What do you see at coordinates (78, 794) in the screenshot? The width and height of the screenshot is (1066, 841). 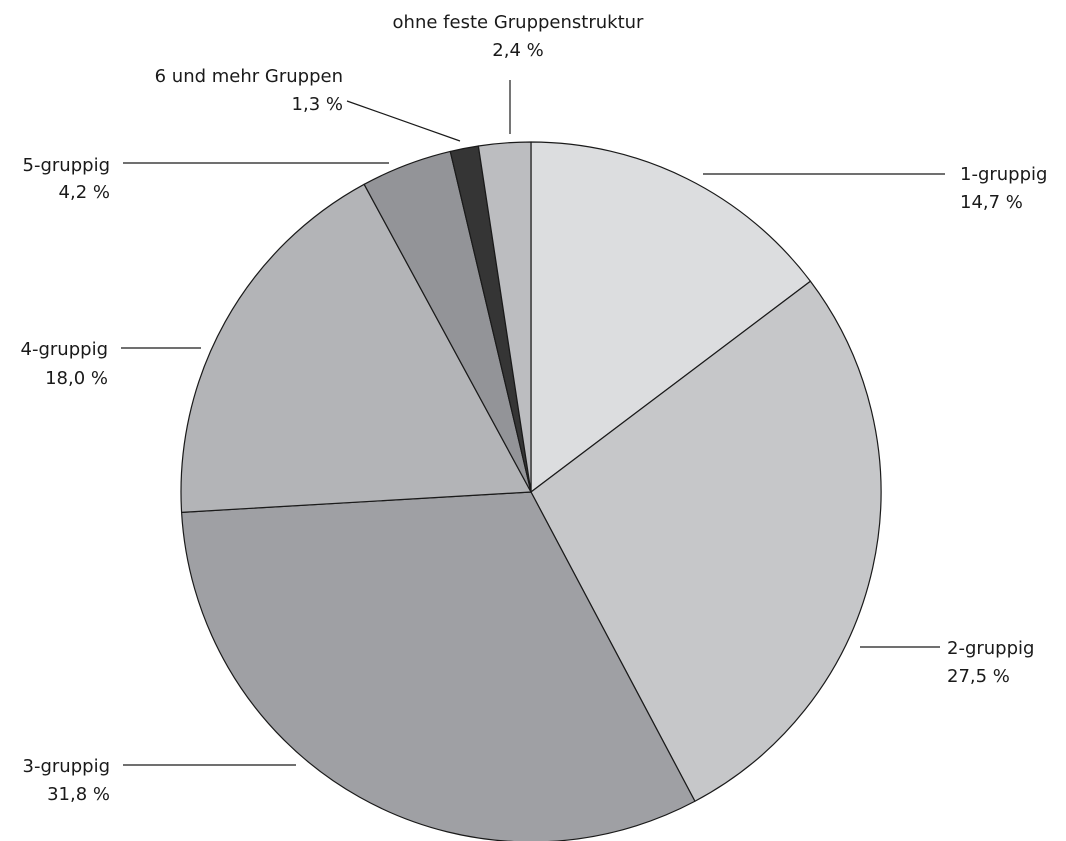 I see `slice-value-3-gruppig: 31,8 %` at bounding box center [78, 794].